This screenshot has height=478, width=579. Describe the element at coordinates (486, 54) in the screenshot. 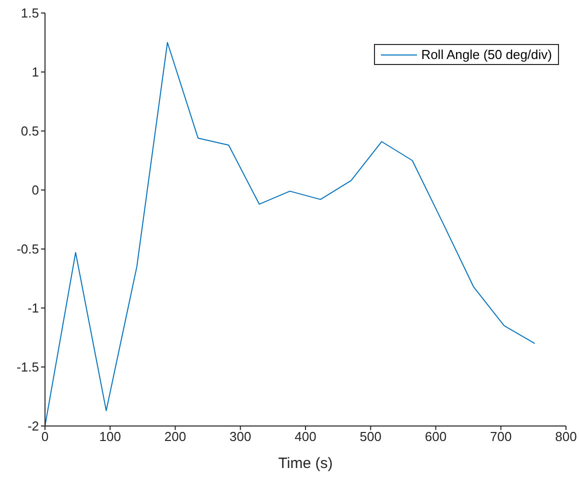

I see `legend-label: Roll Angle (50 deg/div)` at that location.